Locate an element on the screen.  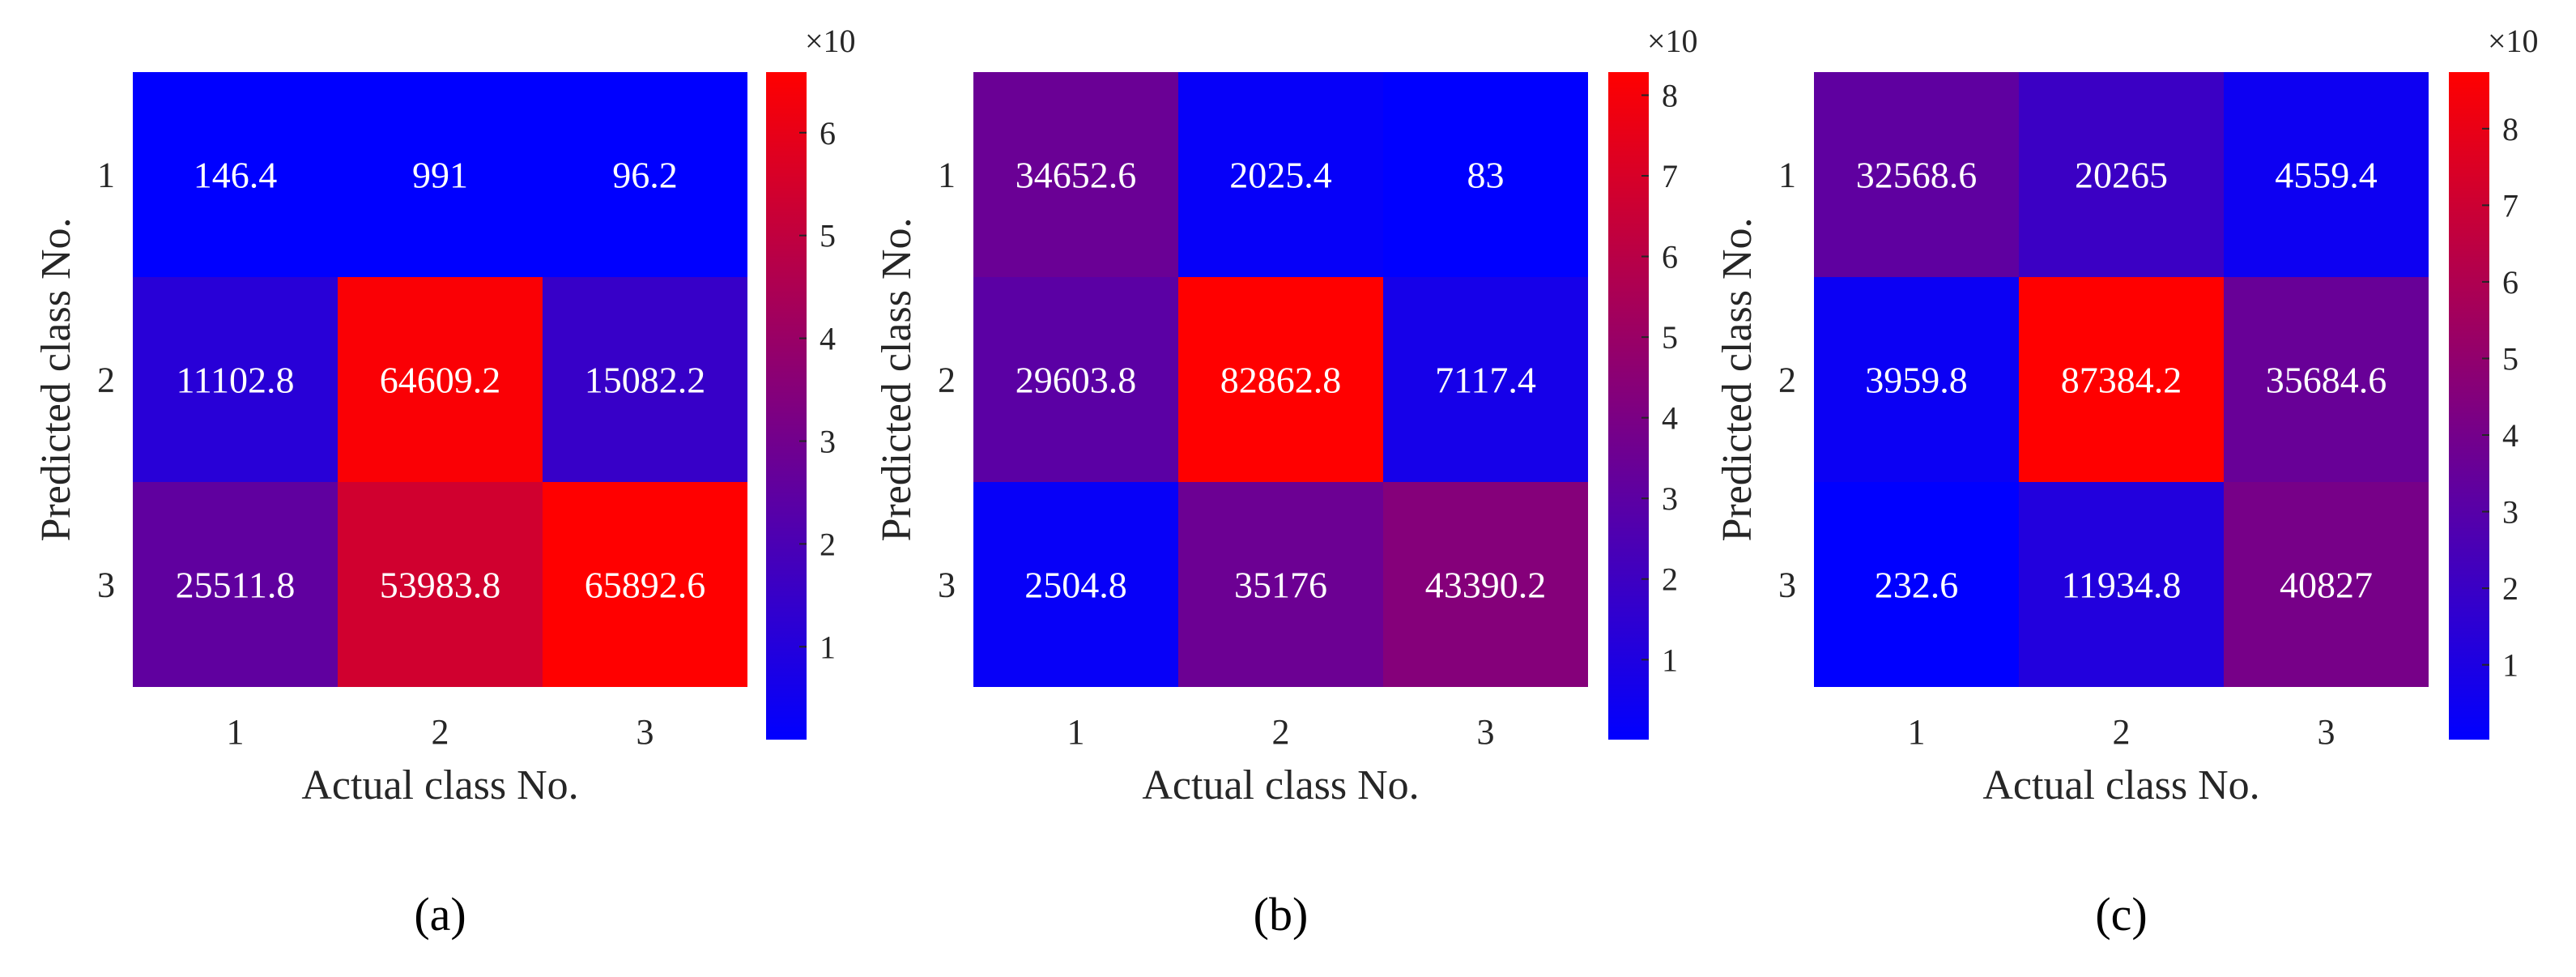
cell-label: 11934.8 is located at coordinates (2122, 585).